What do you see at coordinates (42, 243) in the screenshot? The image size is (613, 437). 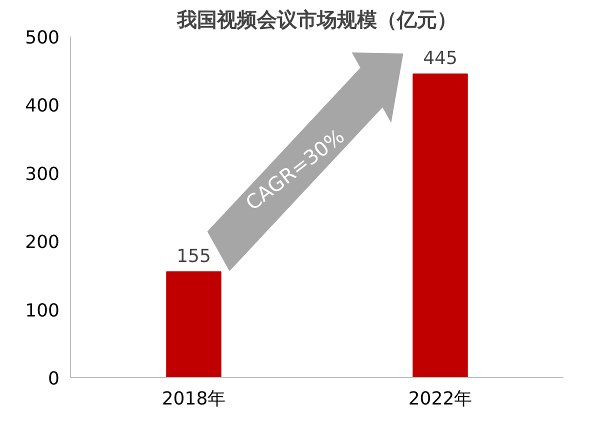 I see `y-tick-label: 200` at bounding box center [42, 243].